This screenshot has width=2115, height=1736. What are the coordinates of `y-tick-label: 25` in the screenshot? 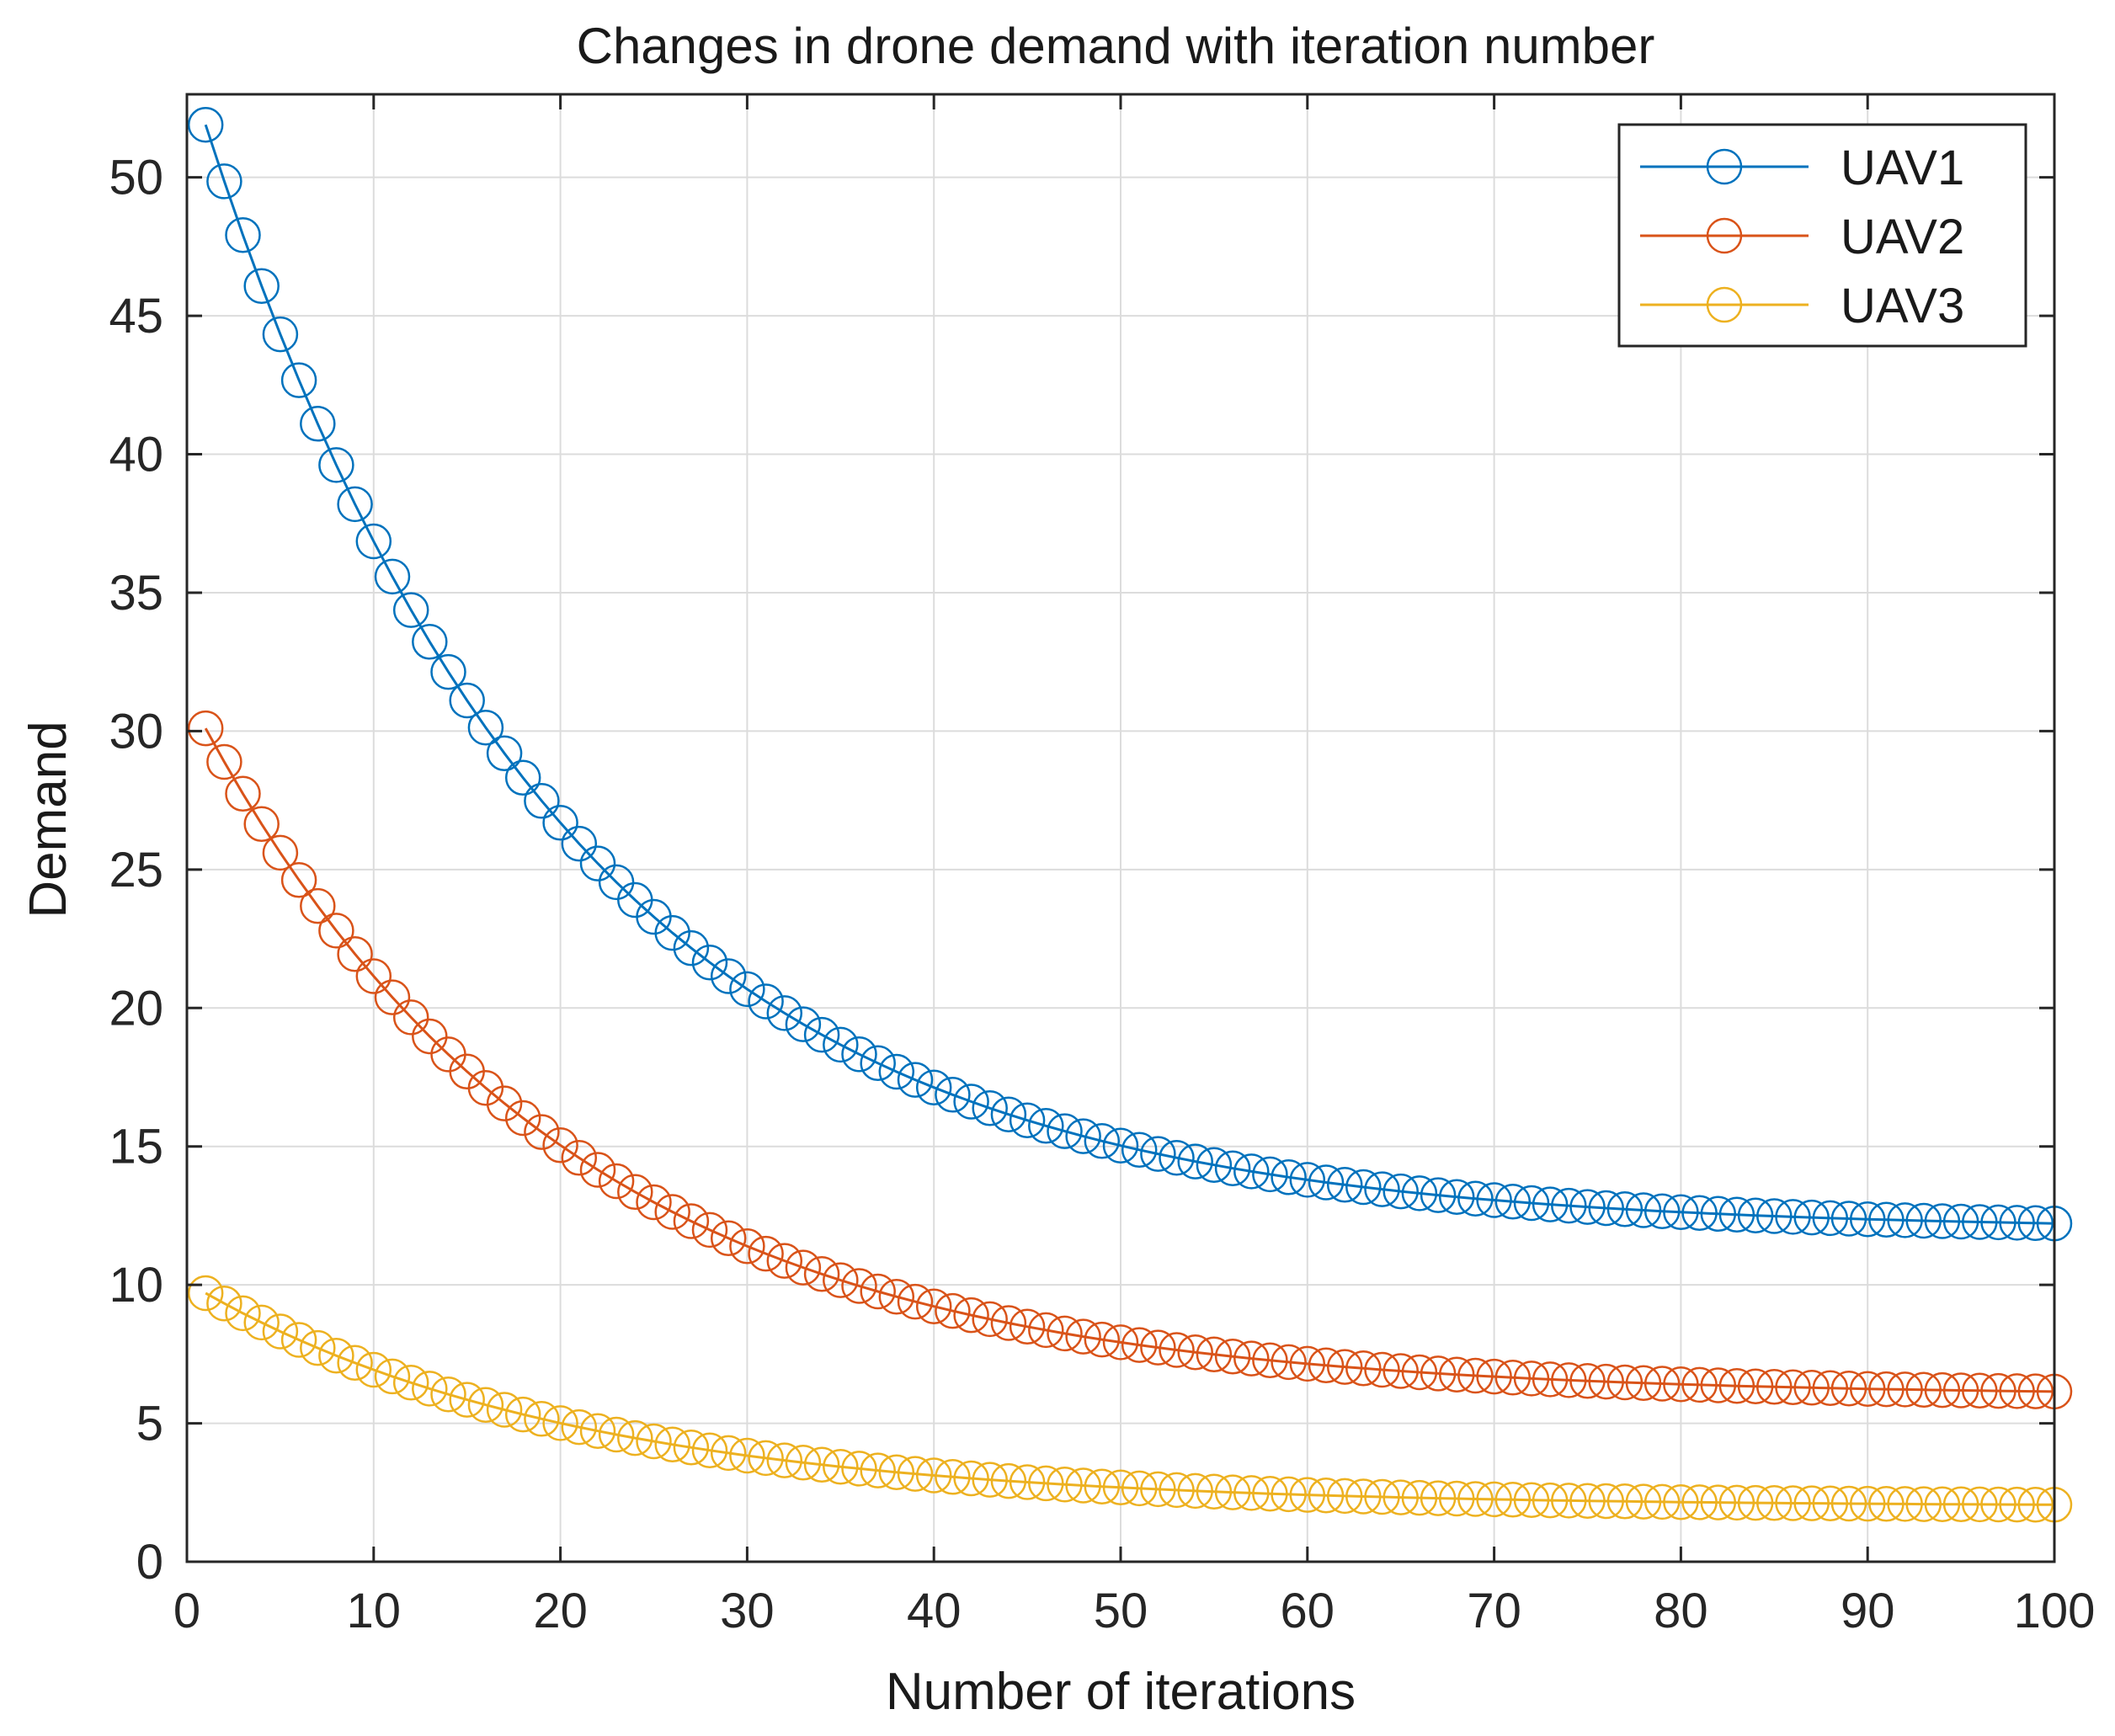 It's located at (136, 870).